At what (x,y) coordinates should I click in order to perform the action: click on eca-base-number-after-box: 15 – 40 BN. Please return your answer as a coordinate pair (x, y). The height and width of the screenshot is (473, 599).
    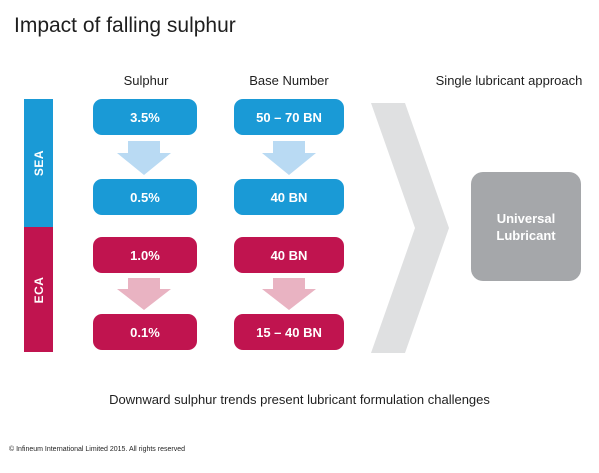
    Looking at the image, I should click on (289, 332).